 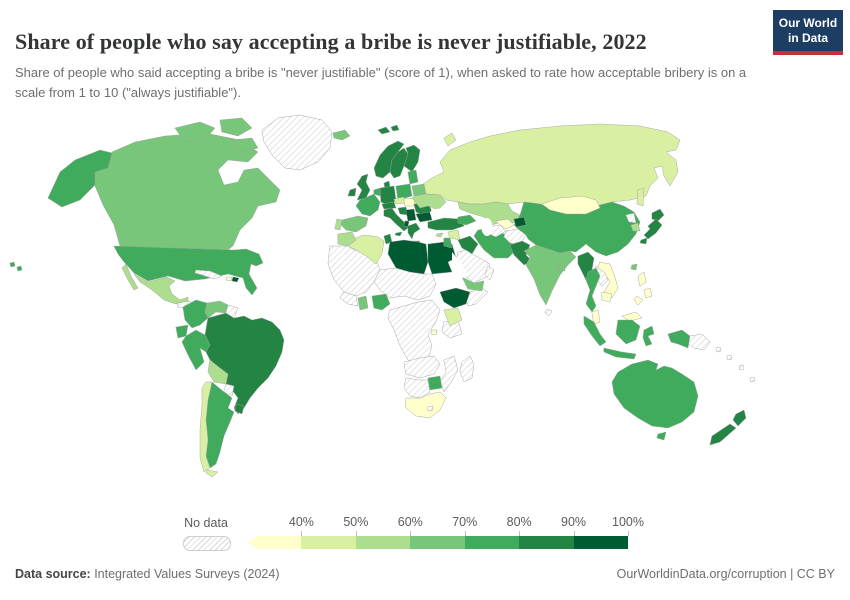 What do you see at coordinates (449, 374) in the screenshot?
I see `country-mozambique` at bounding box center [449, 374].